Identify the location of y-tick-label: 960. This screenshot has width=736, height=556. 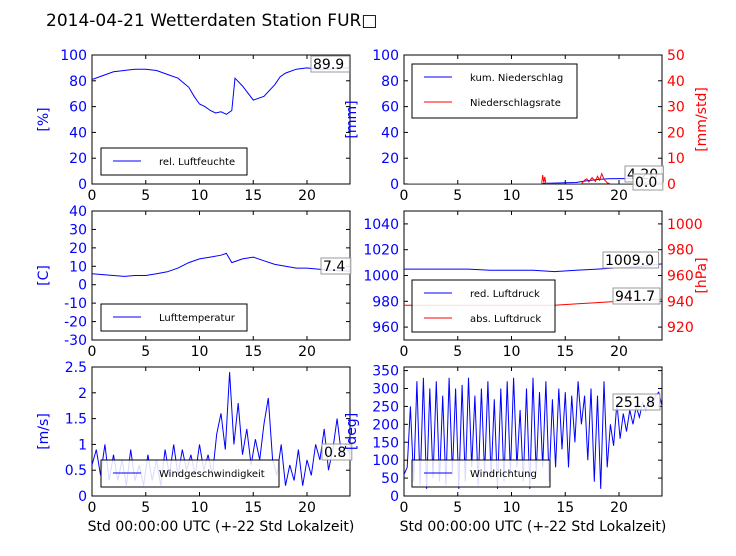
(385, 328).